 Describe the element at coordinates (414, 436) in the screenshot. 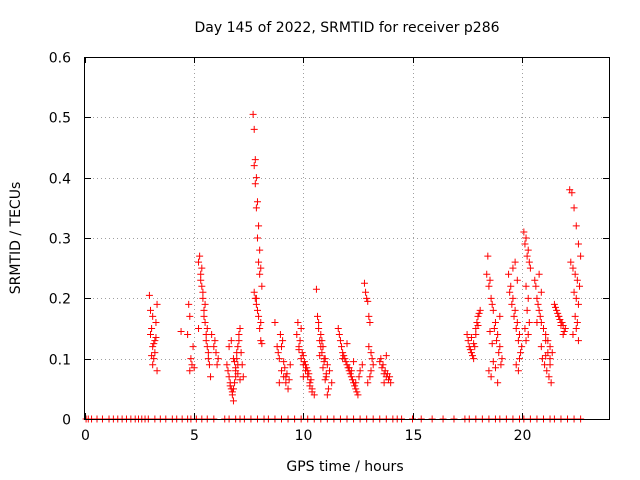

I see `x-tick-label: 15` at that location.